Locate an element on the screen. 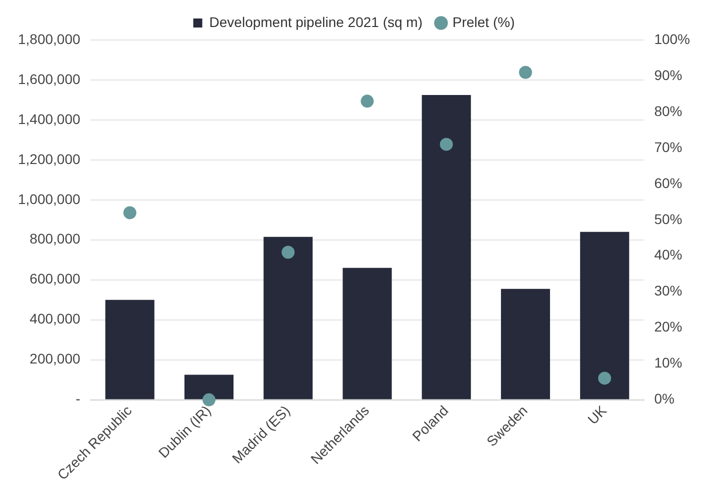 This screenshot has width=708, height=491. y-tick-label: - is located at coordinates (78, 398).